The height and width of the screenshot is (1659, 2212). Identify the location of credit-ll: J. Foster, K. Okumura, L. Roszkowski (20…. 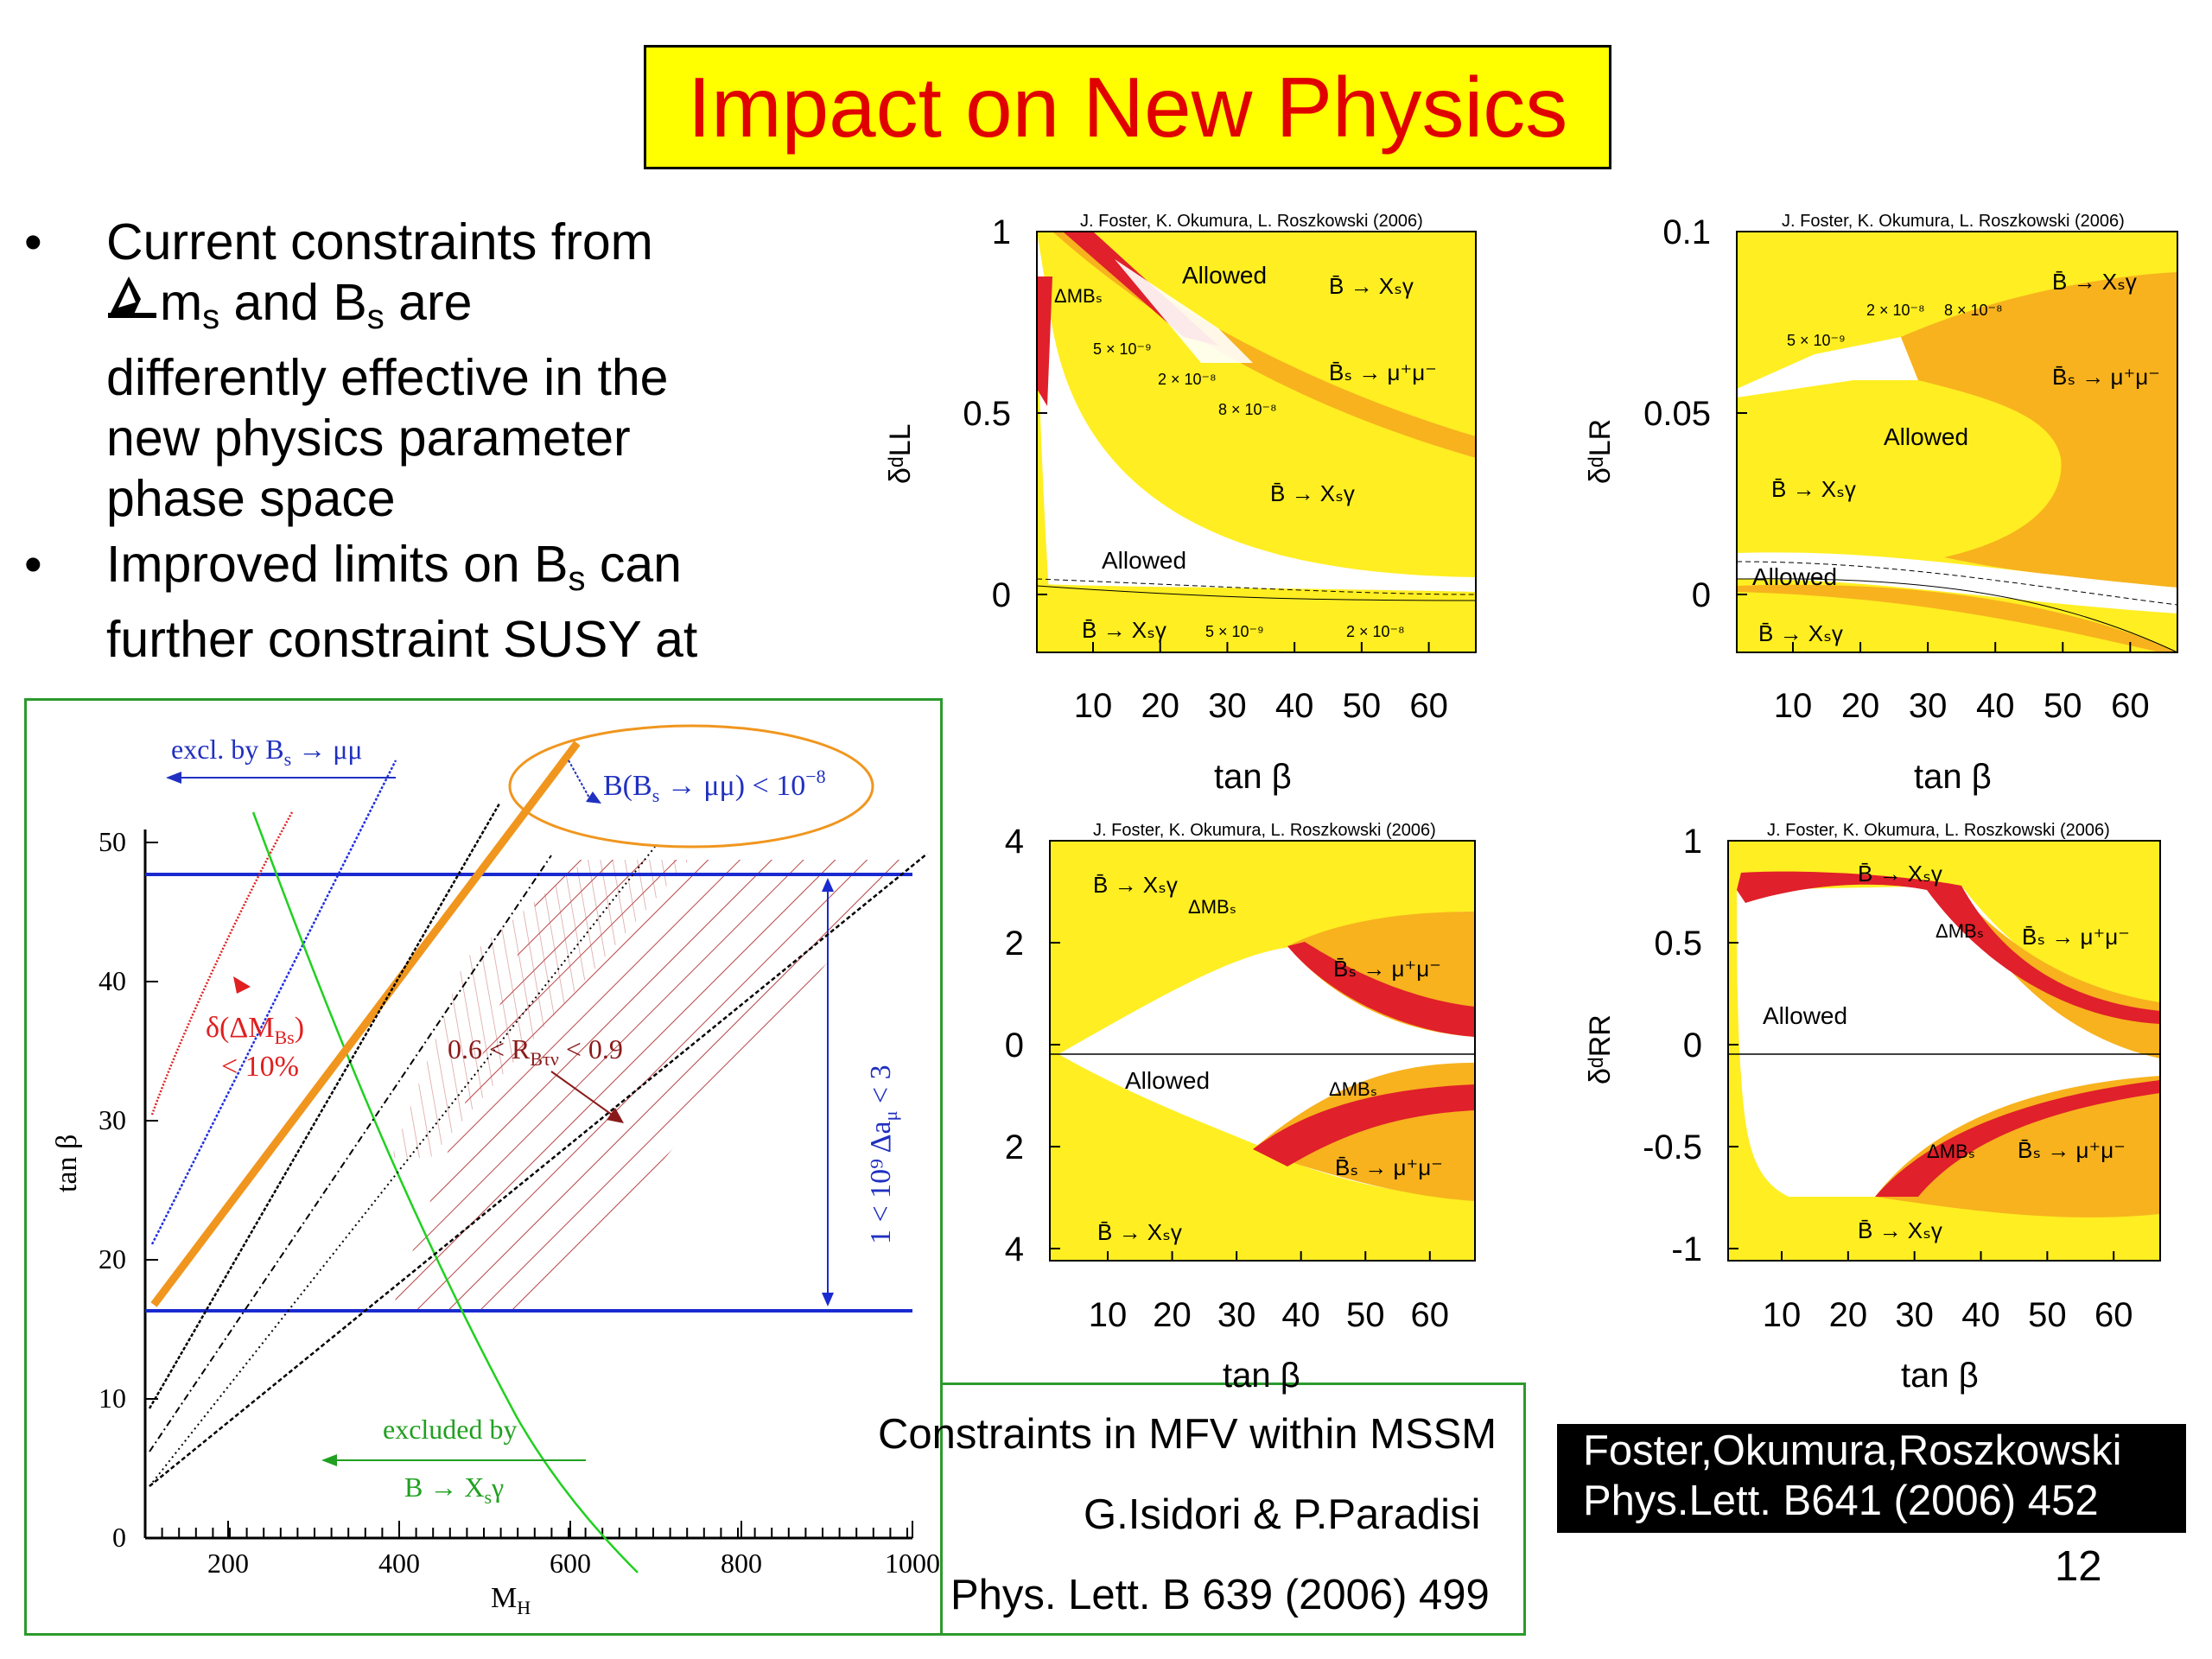
(1251, 221).